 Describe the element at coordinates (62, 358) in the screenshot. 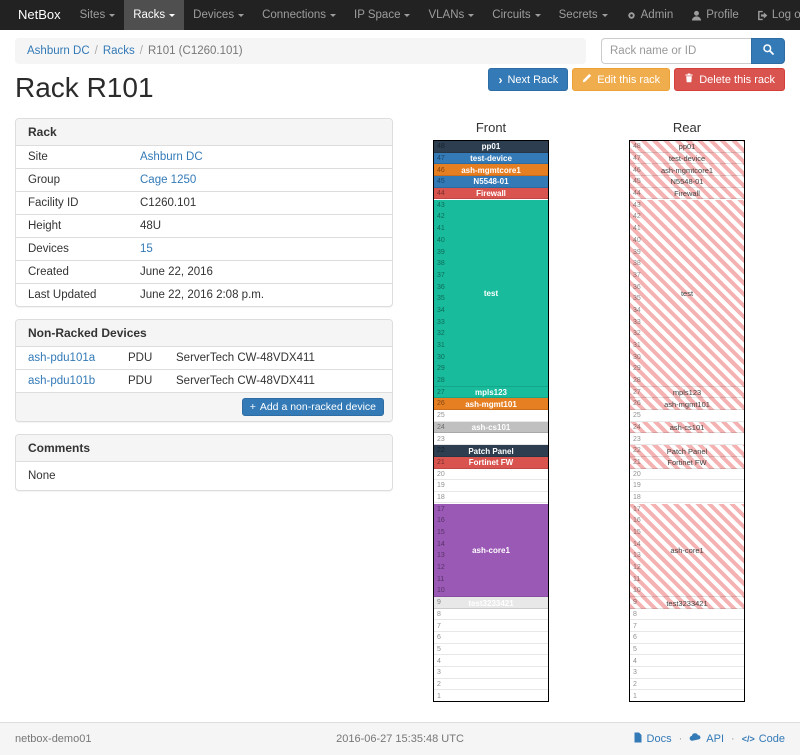

I see `device-name-link: ash-pdu101a` at that location.